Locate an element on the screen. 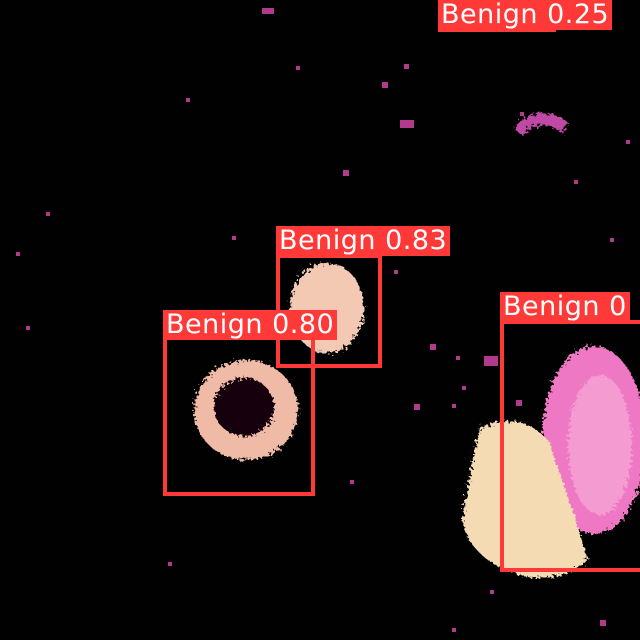 This screenshot has height=640, width=640. detection-box-benign-partial is located at coordinates (570, 446).